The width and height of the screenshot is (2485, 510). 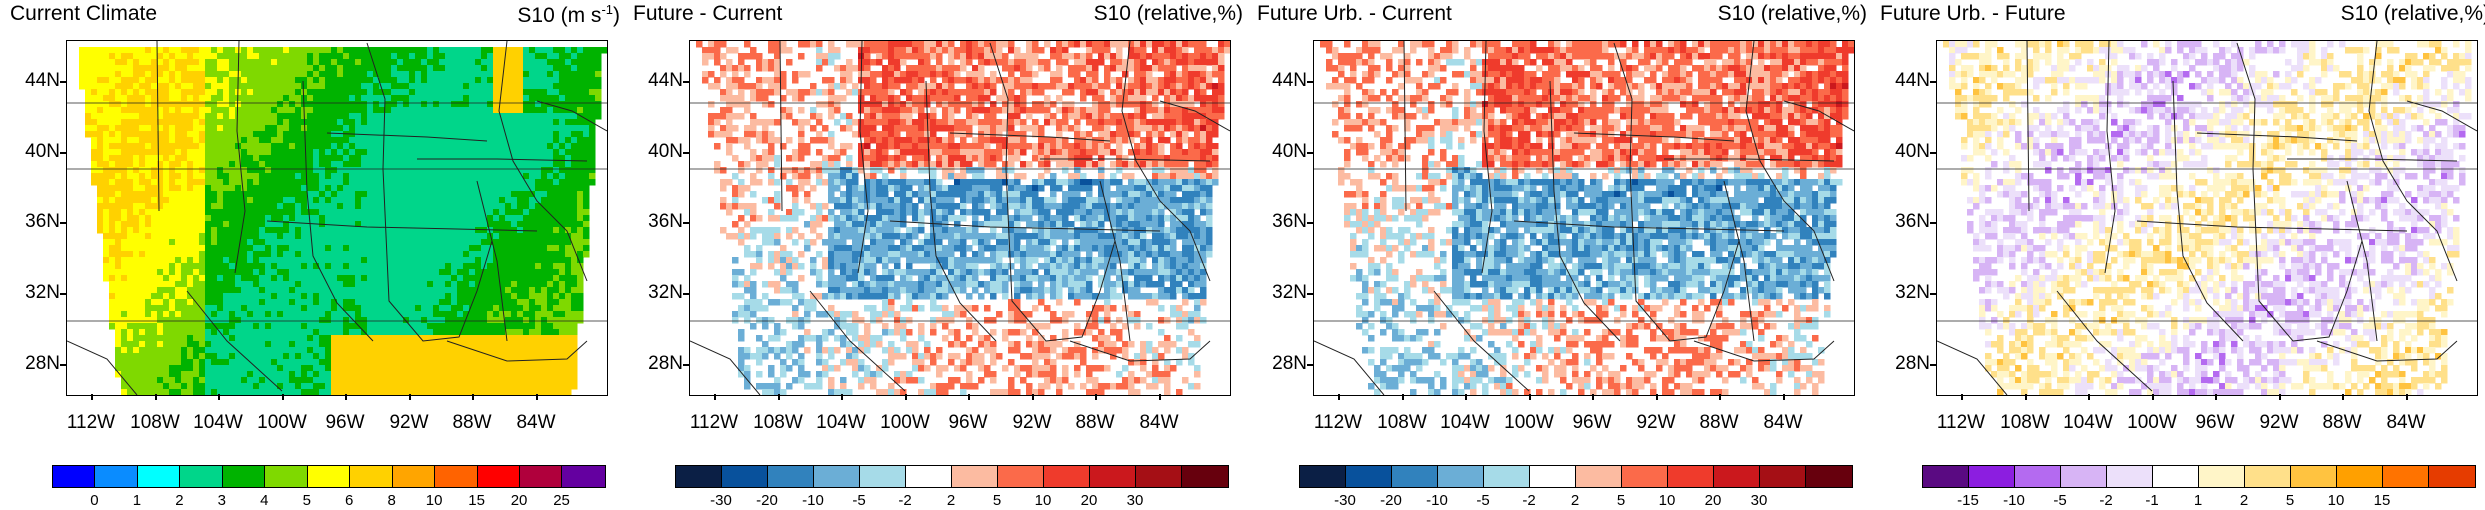 What do you see at coordinates (607, 9) in the screenshot?
I see `units-exponent: -1` at bounding box center [607, 9].